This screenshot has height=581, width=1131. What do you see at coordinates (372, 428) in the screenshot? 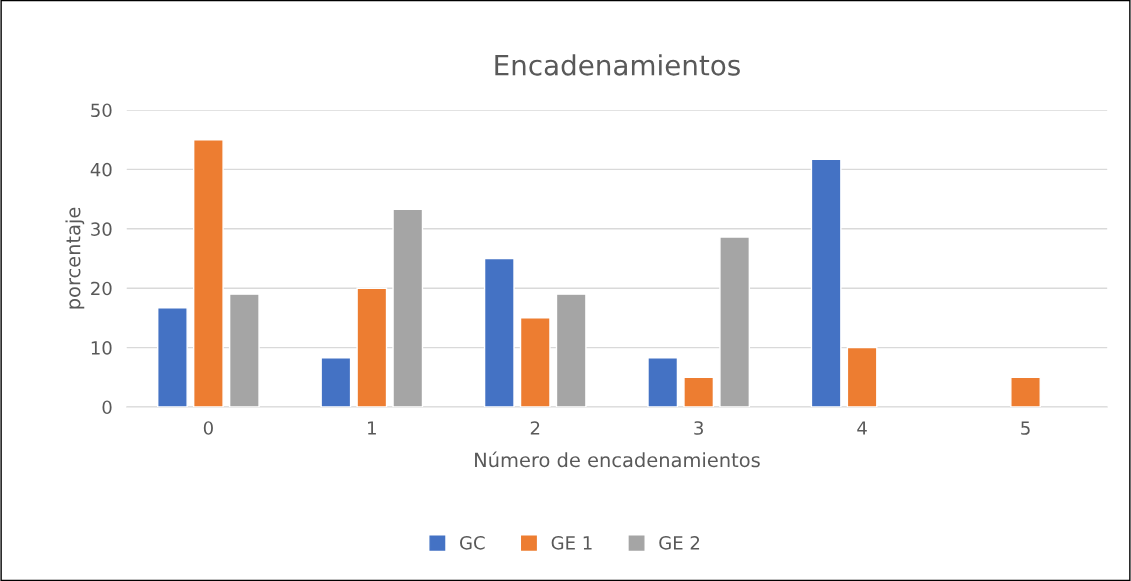
I see `x-tick-label: 1` at bounding box center [372, 428].